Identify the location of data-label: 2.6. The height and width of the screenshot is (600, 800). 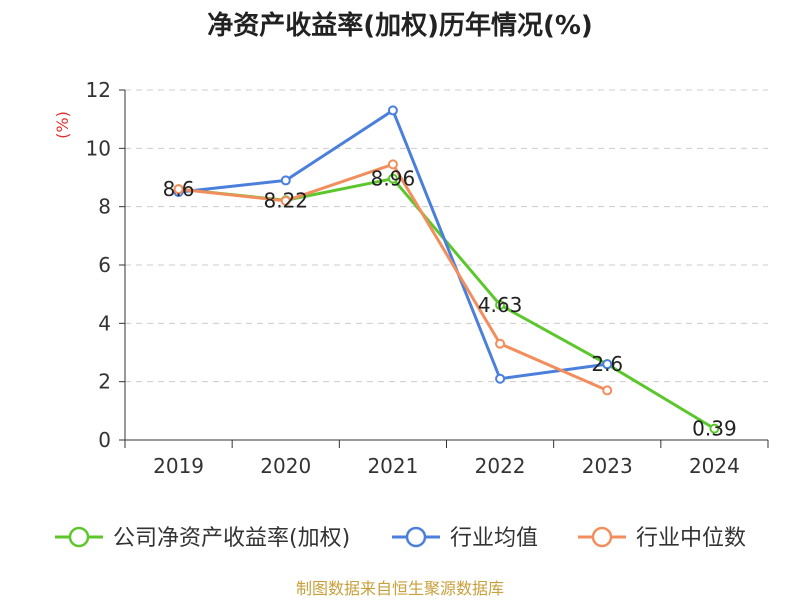
(607, 364).